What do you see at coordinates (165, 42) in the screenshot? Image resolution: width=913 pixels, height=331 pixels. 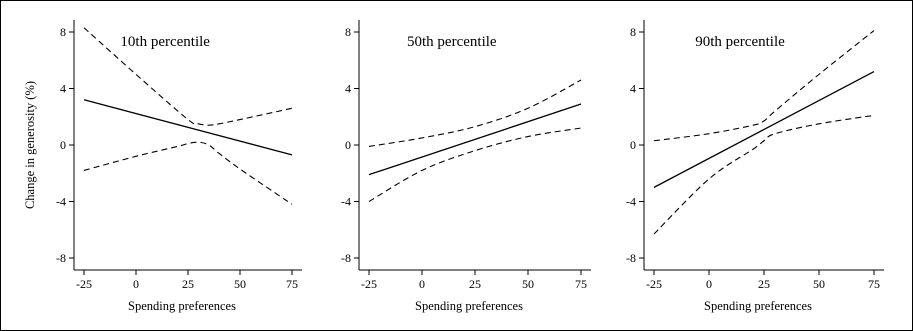 I see `panel-title: 10th percentile` at bounding box center [165, 42].